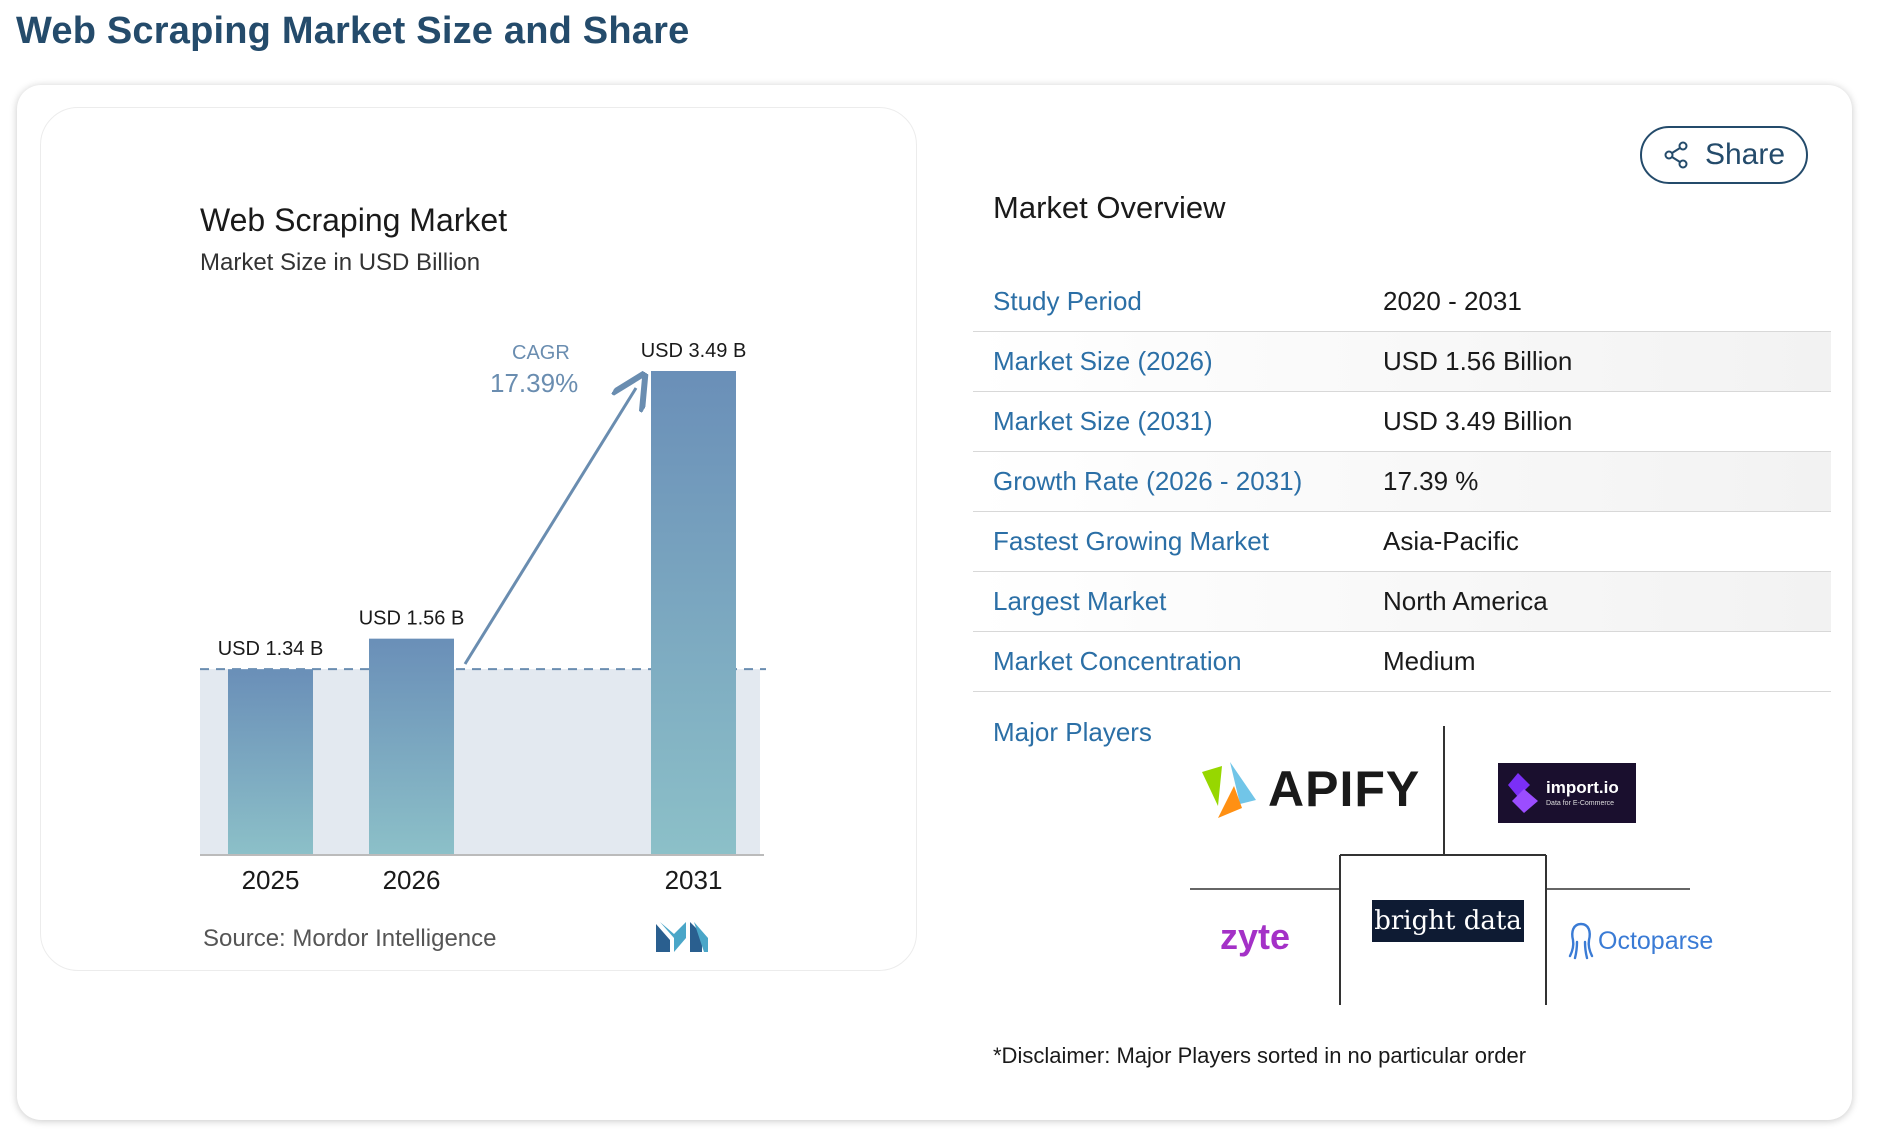 The image size is (1878, 1144). I want to click on importio-logo: import.io Data for E-Commerce, so click(1567, 793).